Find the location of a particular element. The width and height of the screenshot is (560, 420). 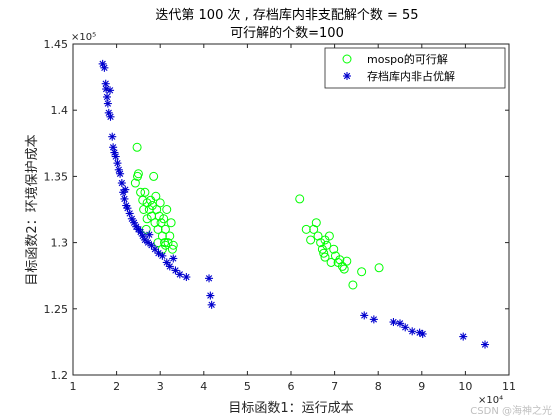

x-tick-label: 3 is located at coordinates (160, 386).